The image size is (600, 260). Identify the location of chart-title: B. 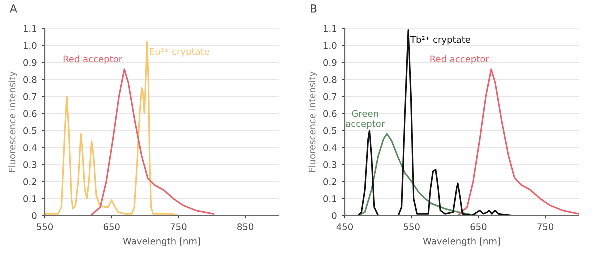
(313, 8).